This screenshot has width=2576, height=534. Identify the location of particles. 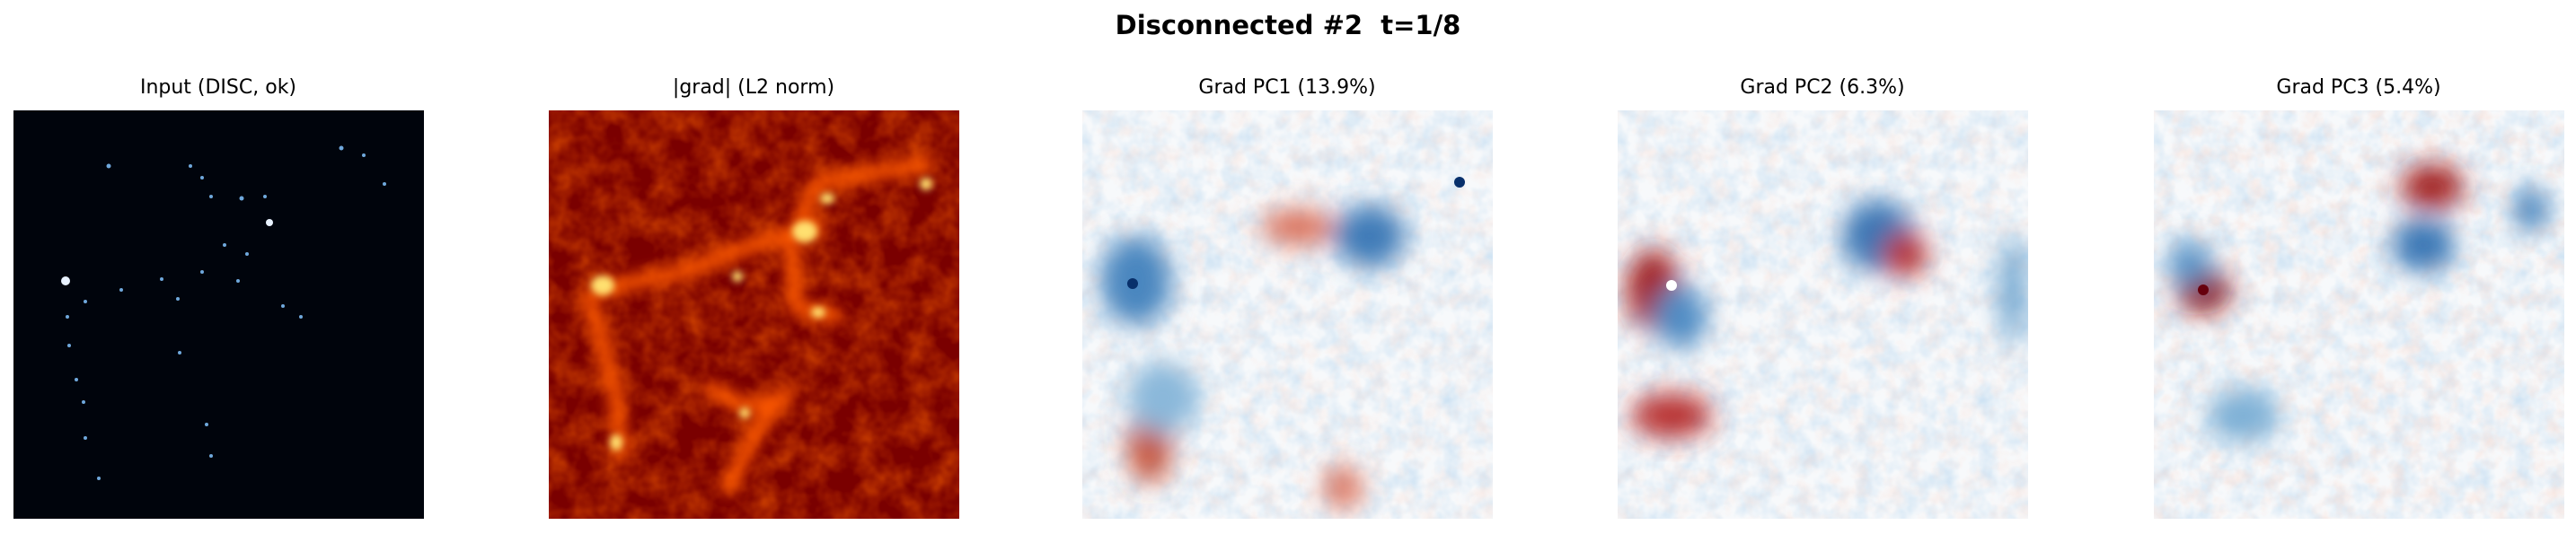
(223, 312).